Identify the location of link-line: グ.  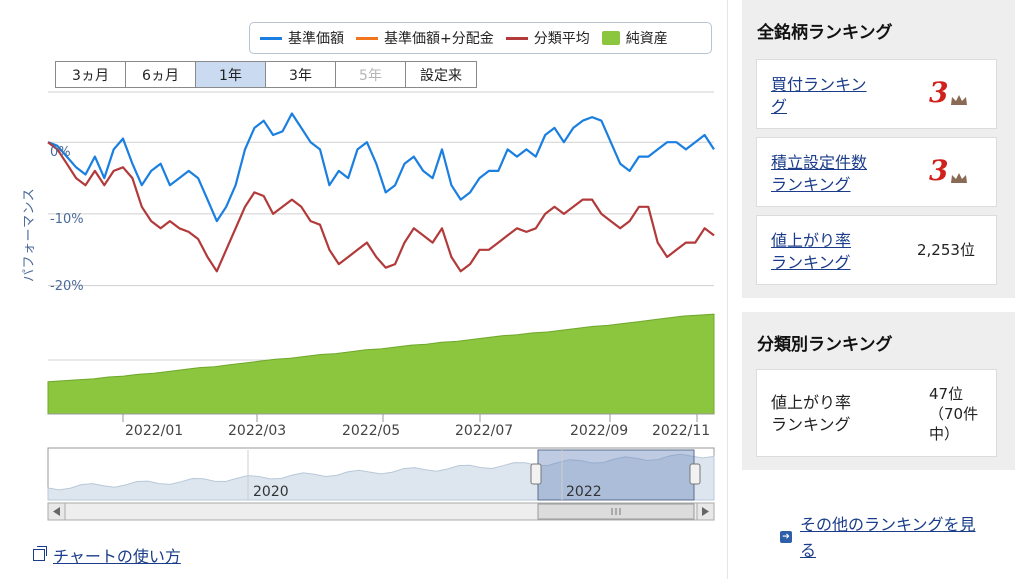
(779, 106).